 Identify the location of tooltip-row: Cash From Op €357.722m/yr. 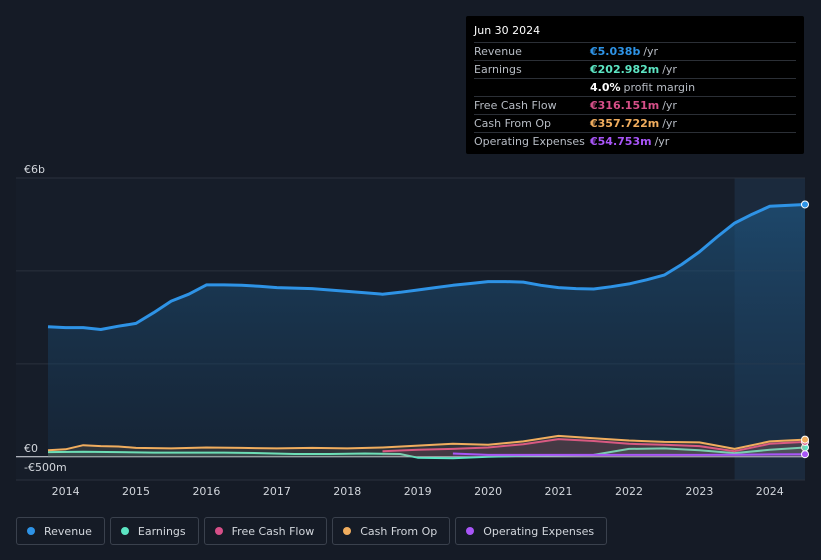
(635, 124).